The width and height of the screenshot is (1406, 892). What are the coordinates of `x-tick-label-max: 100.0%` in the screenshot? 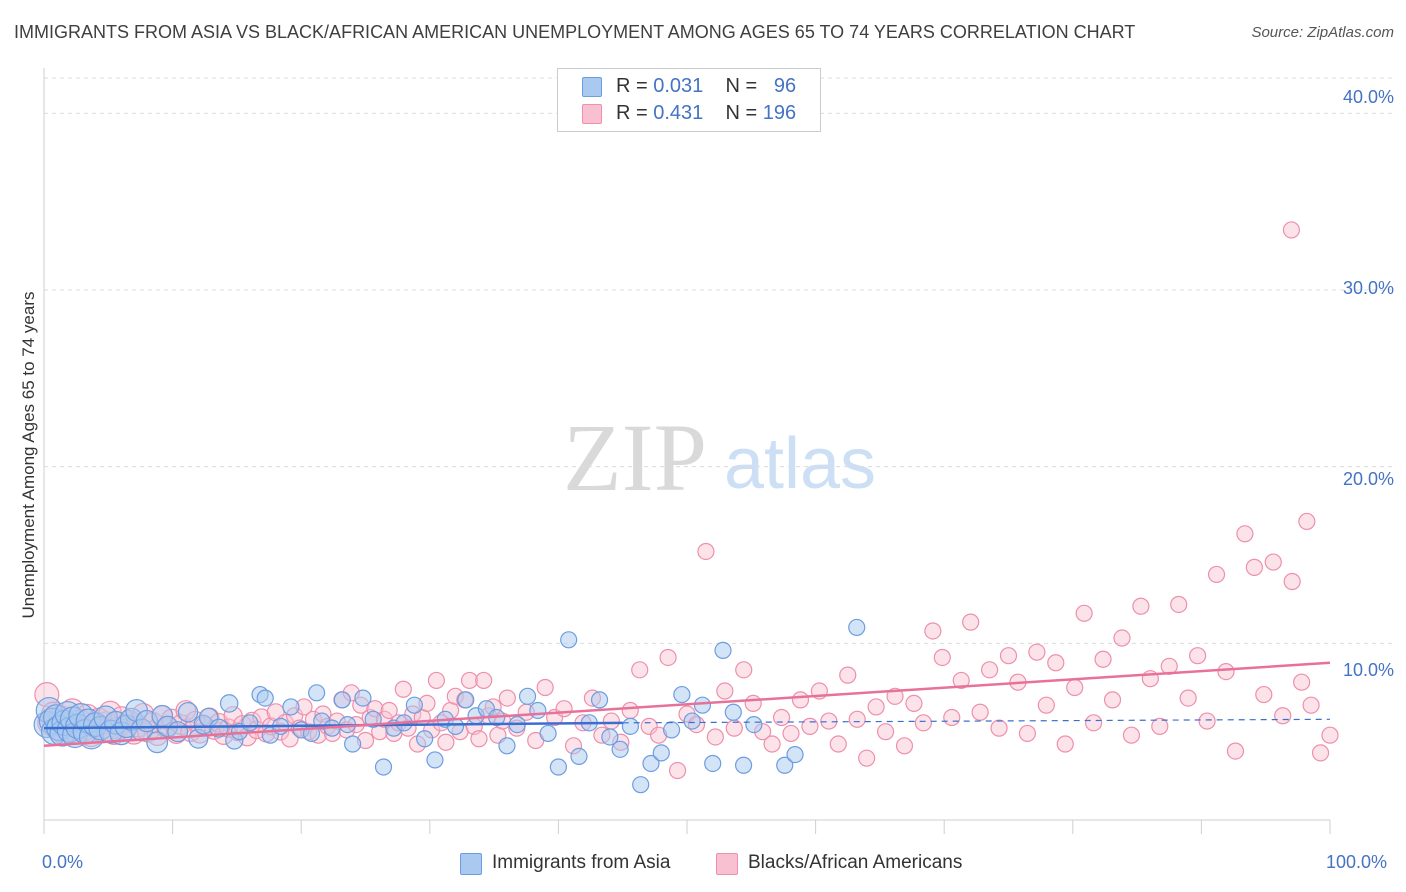 It's located at (1357, 862).